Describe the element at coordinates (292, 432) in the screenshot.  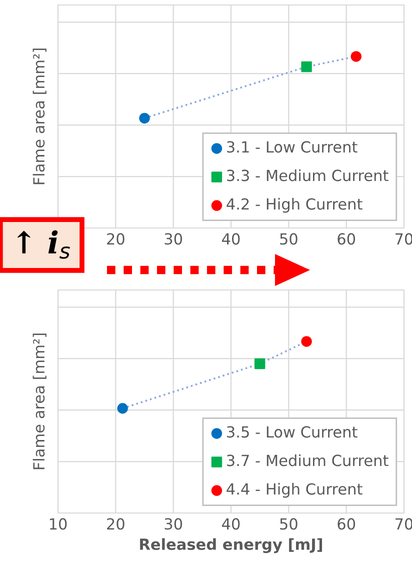
I see `legend-label: 3.5 - Low Current` at that location.